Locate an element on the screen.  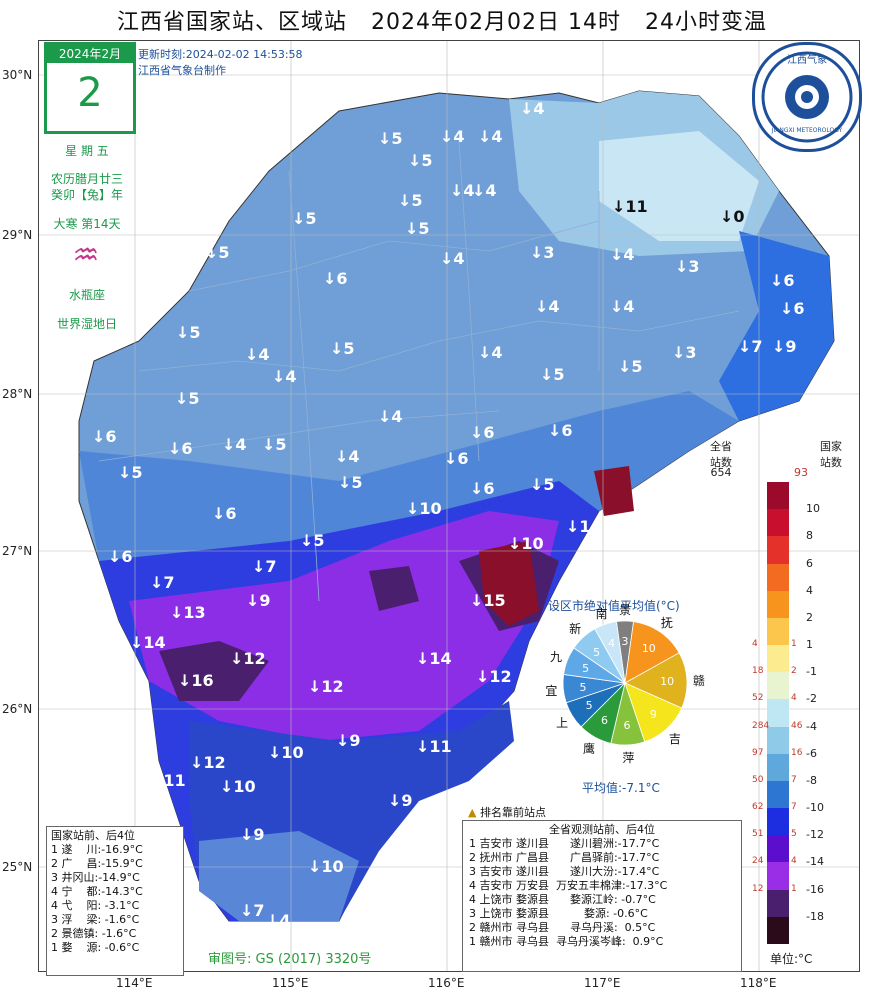
station-value: ↓9 is located at coordinates (258, 601).